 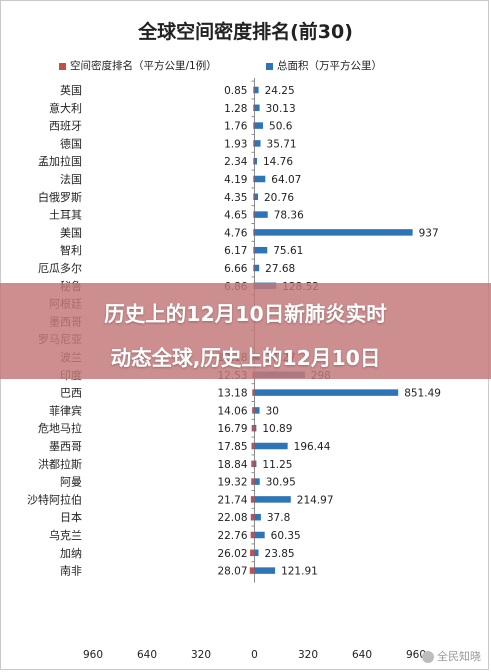 I want to click on density-value-label: 19.32, so click(x=232, y=483).